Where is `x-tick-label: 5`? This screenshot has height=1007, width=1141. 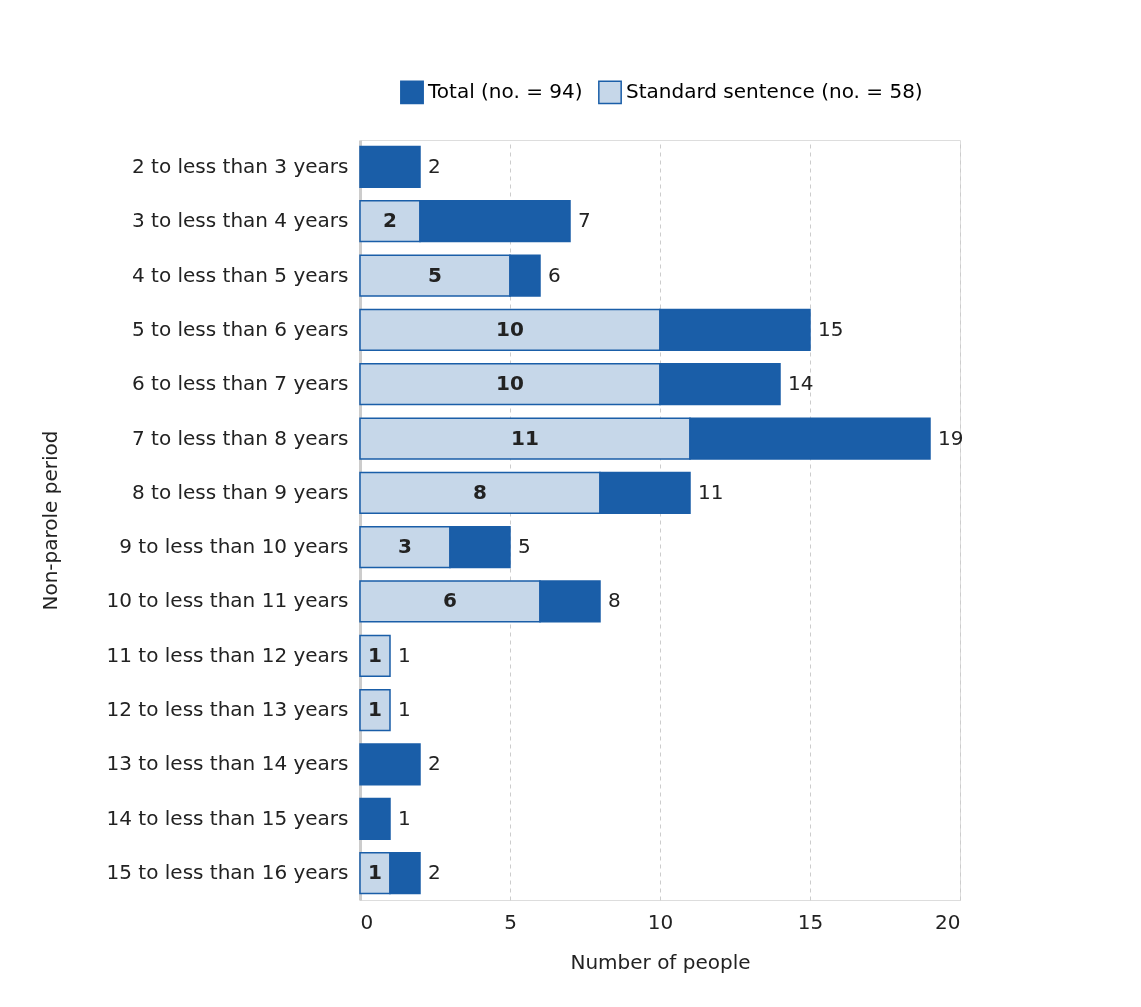 x-tick-label: 5 is located at coordinates (510, 921).